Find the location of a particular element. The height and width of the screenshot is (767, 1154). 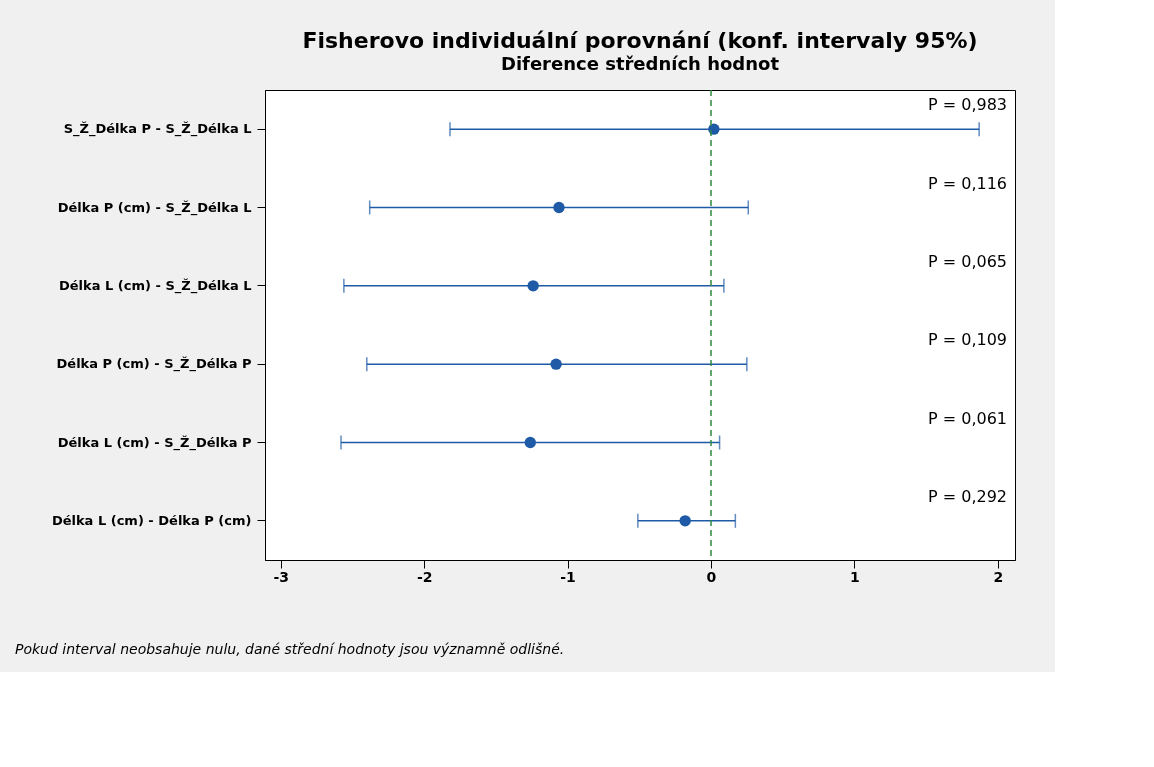

y-tick-label: Délka P (cm) - S_Ž_Délka L is located at coordinates (154, 207).